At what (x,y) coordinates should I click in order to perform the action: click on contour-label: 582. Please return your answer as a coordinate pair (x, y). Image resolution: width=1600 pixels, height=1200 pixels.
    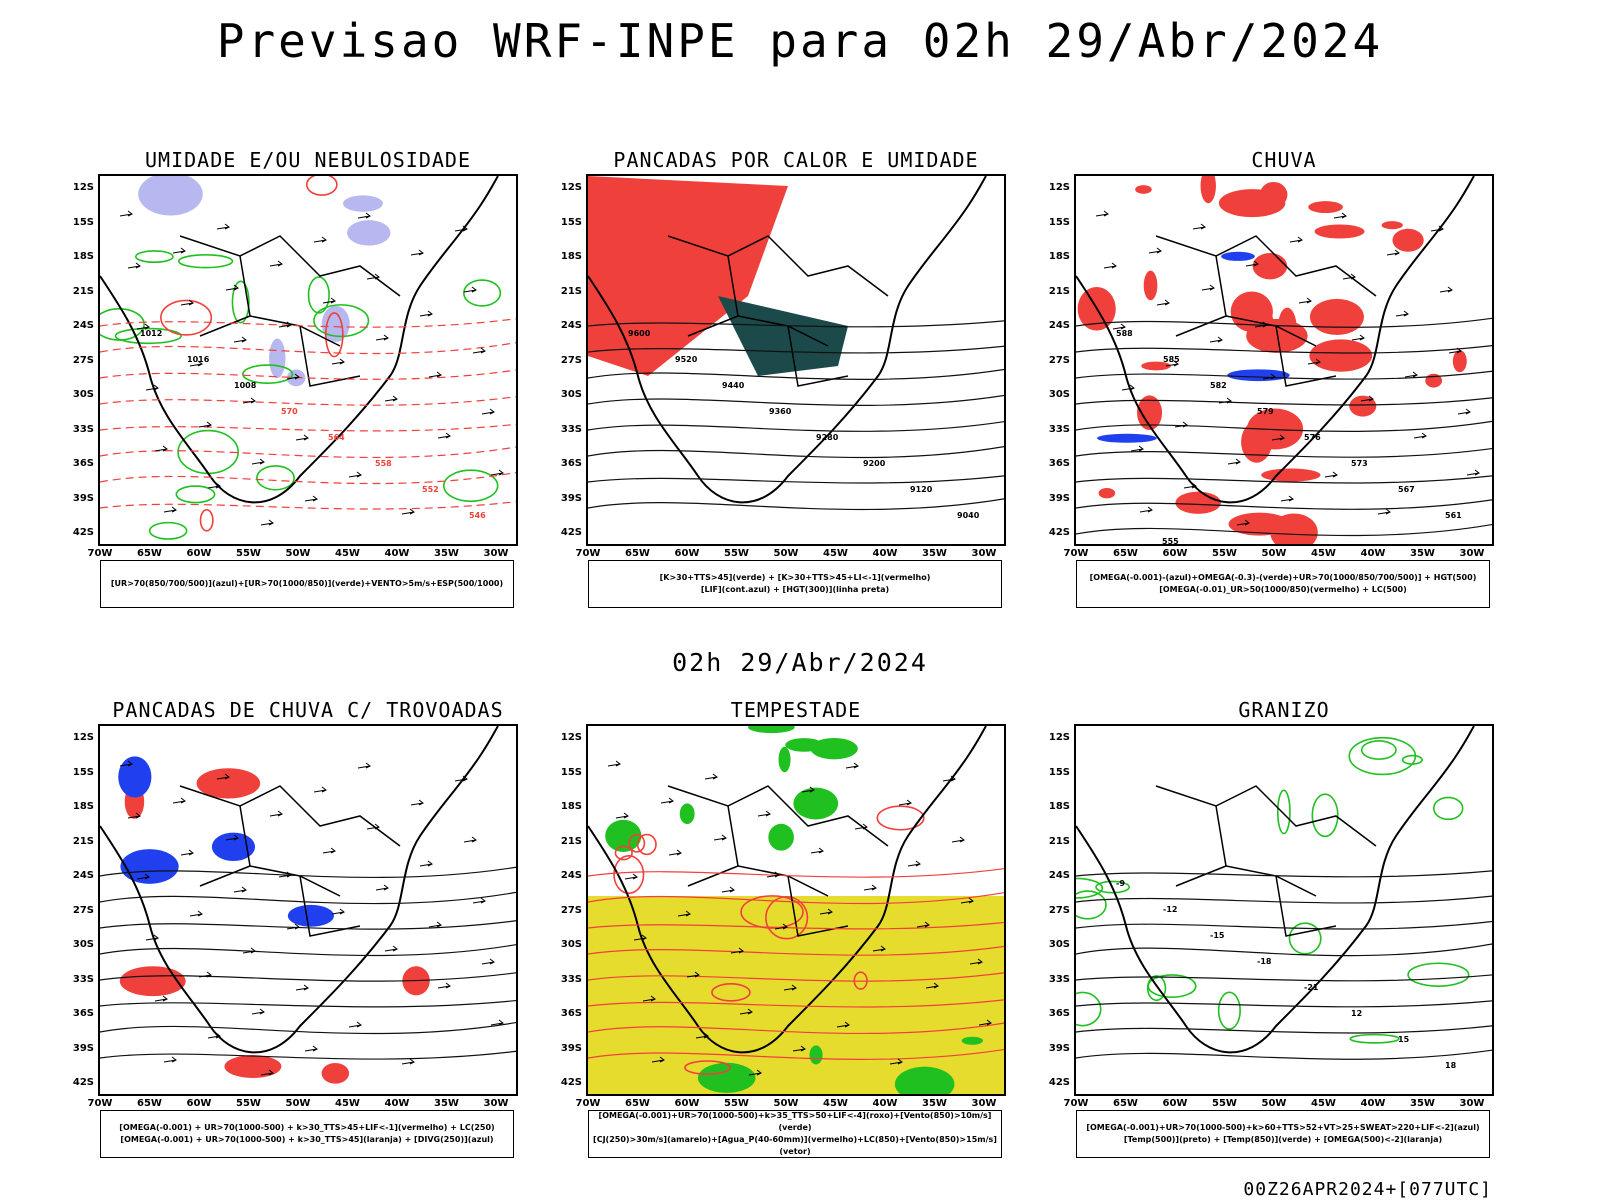
    Looking at the image, I should click on (1218, 385).